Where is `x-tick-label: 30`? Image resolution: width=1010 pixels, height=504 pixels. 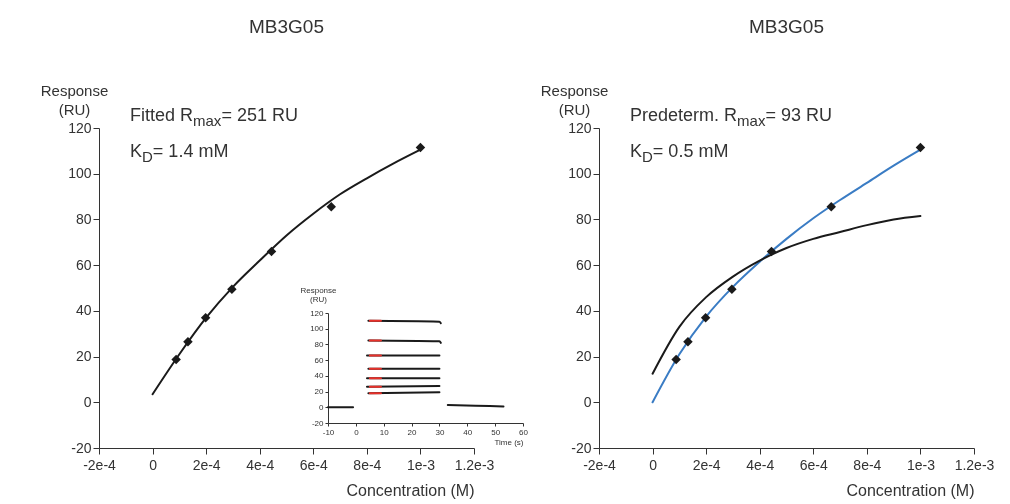 x-tick-label: 30 is located at coordinates (440, 432).